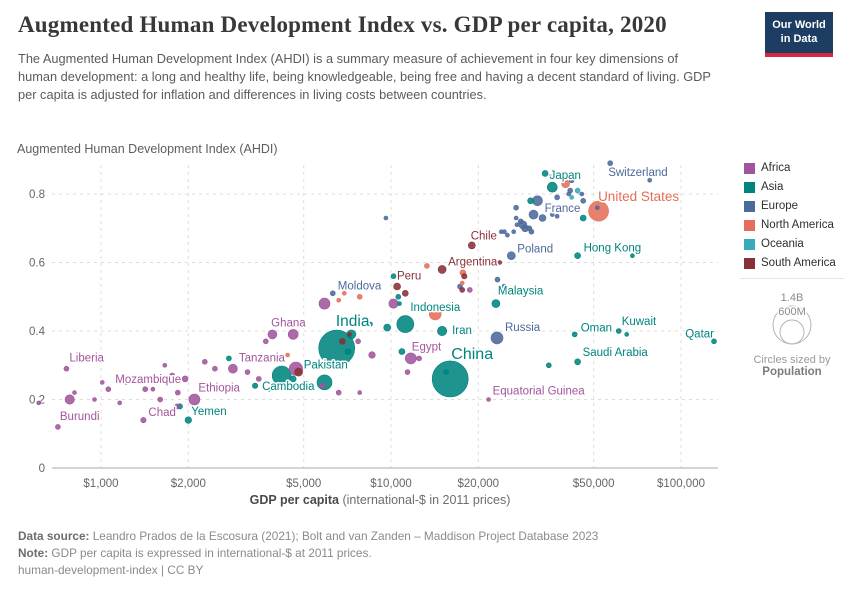 Image resolution: width=850 pixels, height=600 pixels. What do you see at coordinates (397, 286) in the screenshot?
I see `point-peru` at bounding box center [397, 286].